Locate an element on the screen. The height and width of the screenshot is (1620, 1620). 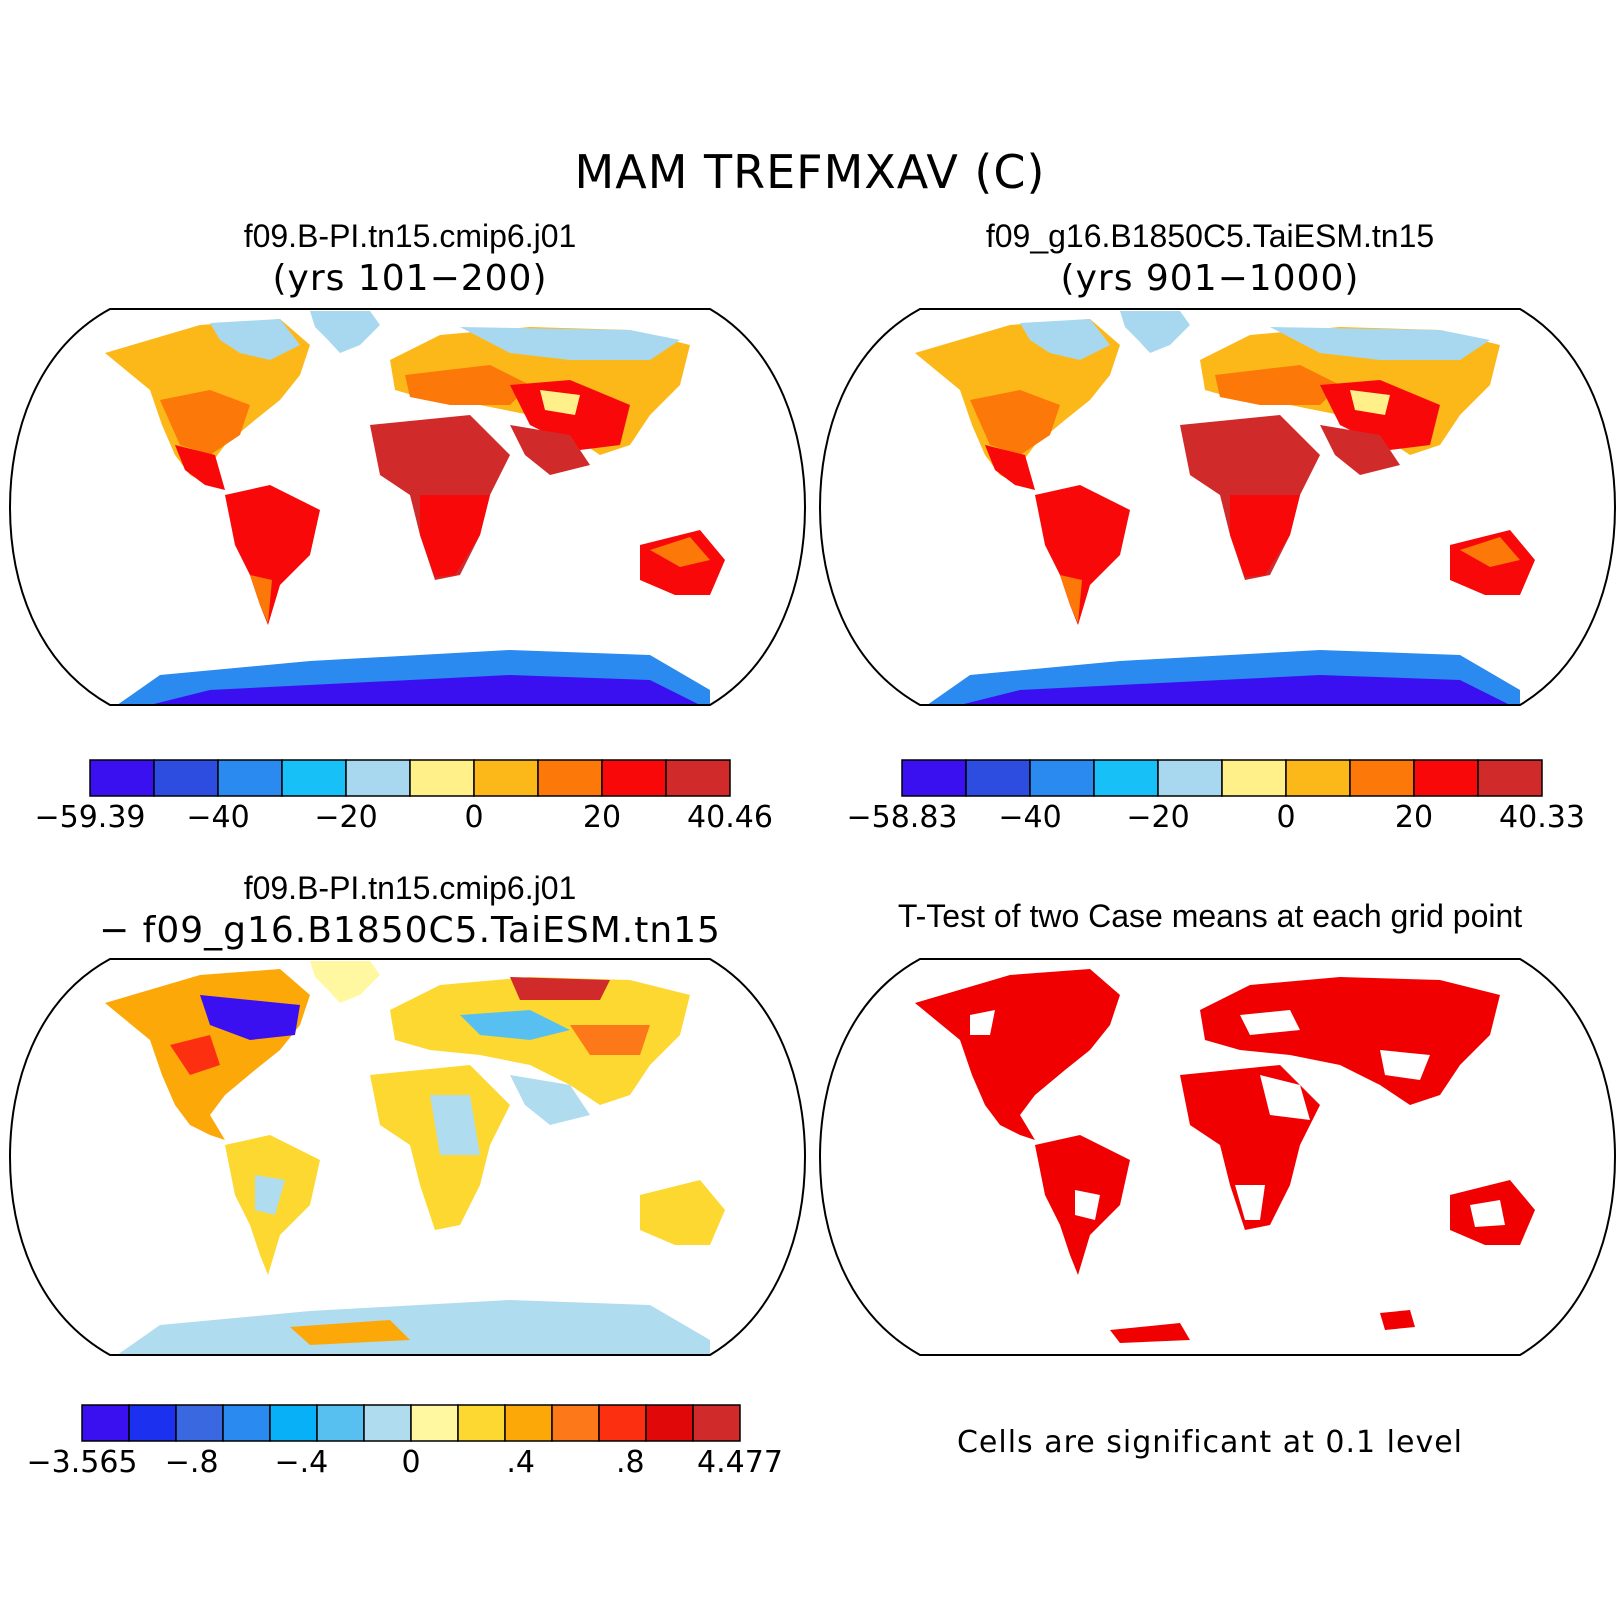
panel-top-right-case: f09_g16.B1850C5.TaiESM.tn15 is located at coordinates (1210, 236).